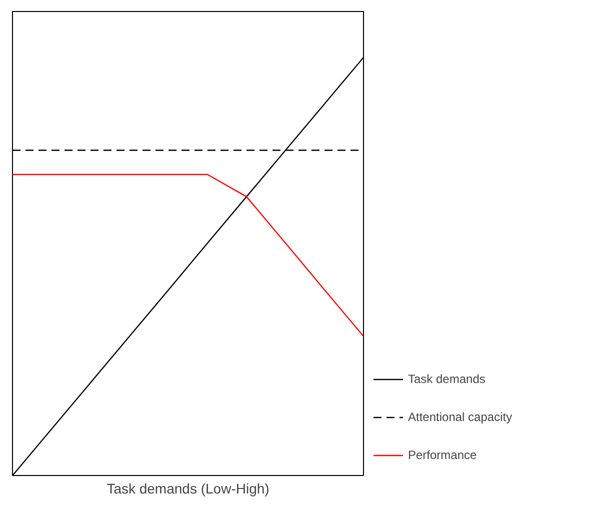  I want to click on legend-label: Task demands, so click(447, 379).